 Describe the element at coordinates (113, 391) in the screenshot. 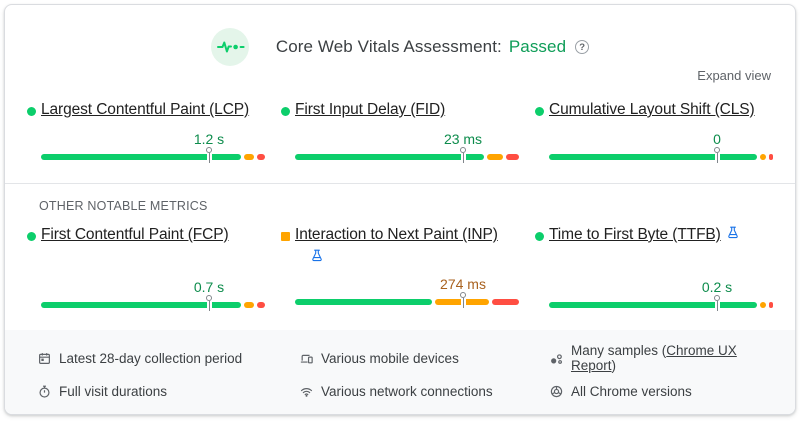

I see `footer-text: Full visit durations` at that location.